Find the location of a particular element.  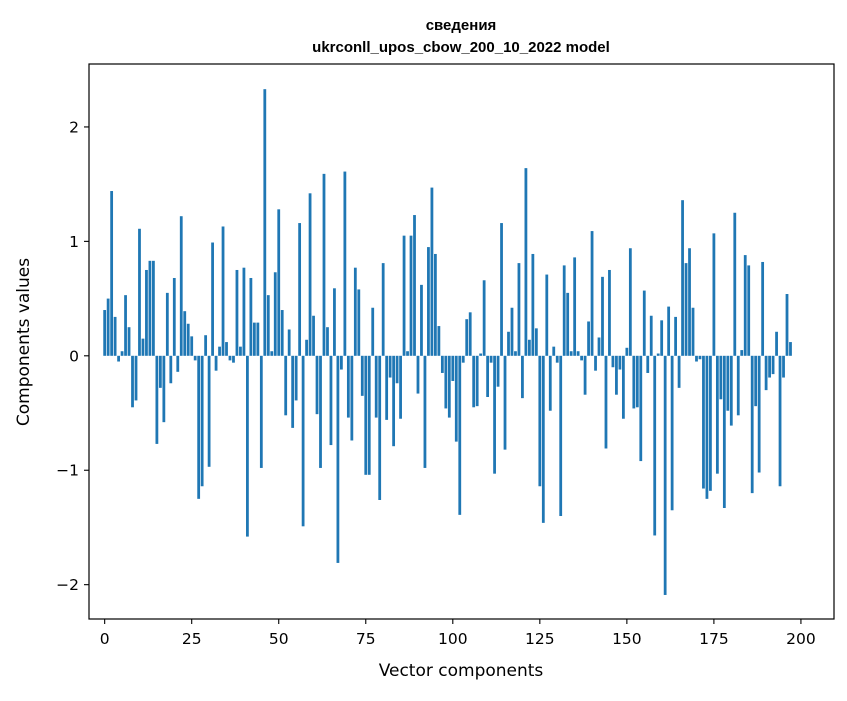

y-axis-ticks: −2 −1 0 1 2 is located at coordinates (72, 356).